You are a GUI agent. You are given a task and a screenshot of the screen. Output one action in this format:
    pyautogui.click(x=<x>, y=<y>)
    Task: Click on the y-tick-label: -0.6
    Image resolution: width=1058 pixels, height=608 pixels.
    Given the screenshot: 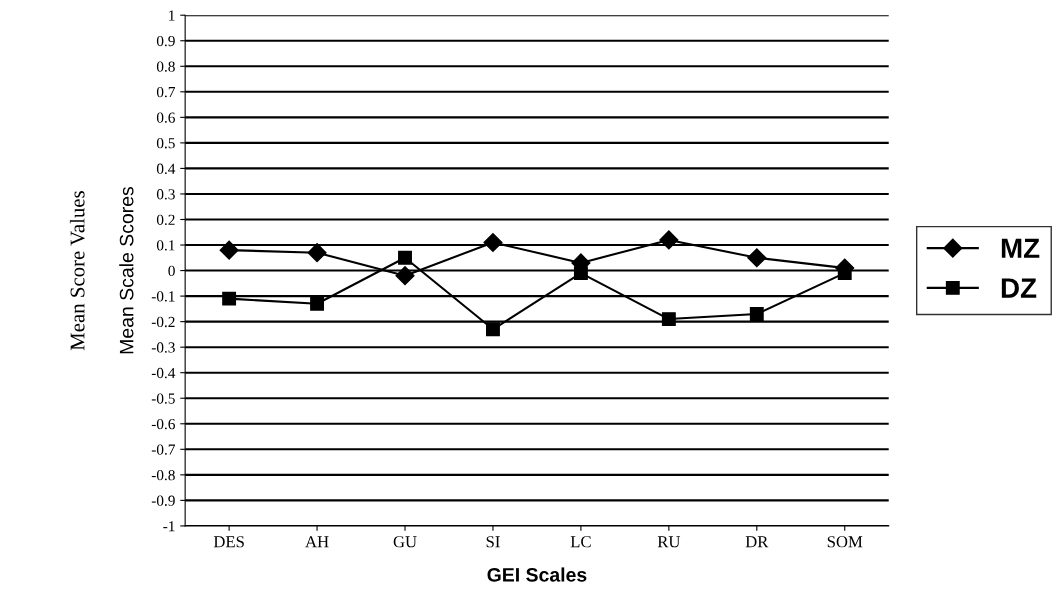 What is the action you would take?
    pyautogui.click(x=163, y=424)
    